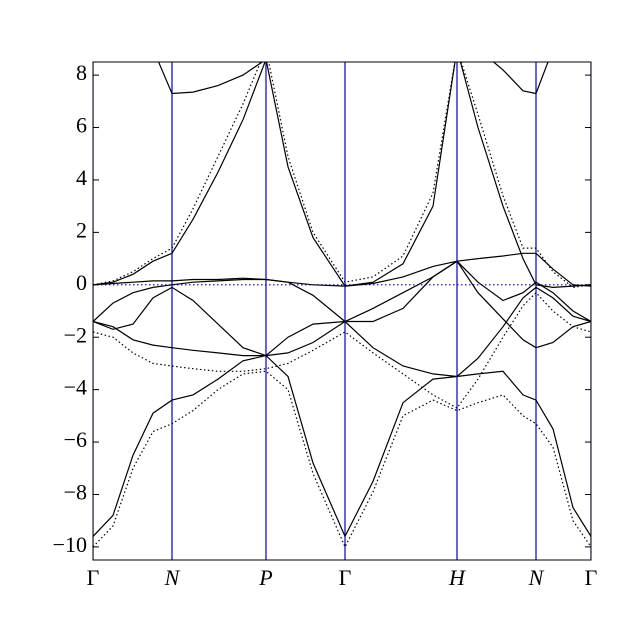 The width and height of the screenshot is (623, 623). Describe the element at coordinates (457, 577) in the screenshot. I see `x-tick-label: H` at that location.